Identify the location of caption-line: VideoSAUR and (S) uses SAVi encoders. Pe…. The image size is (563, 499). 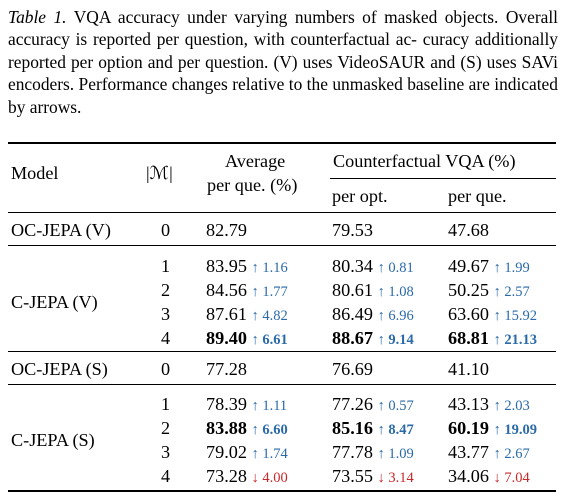
(283, 73).